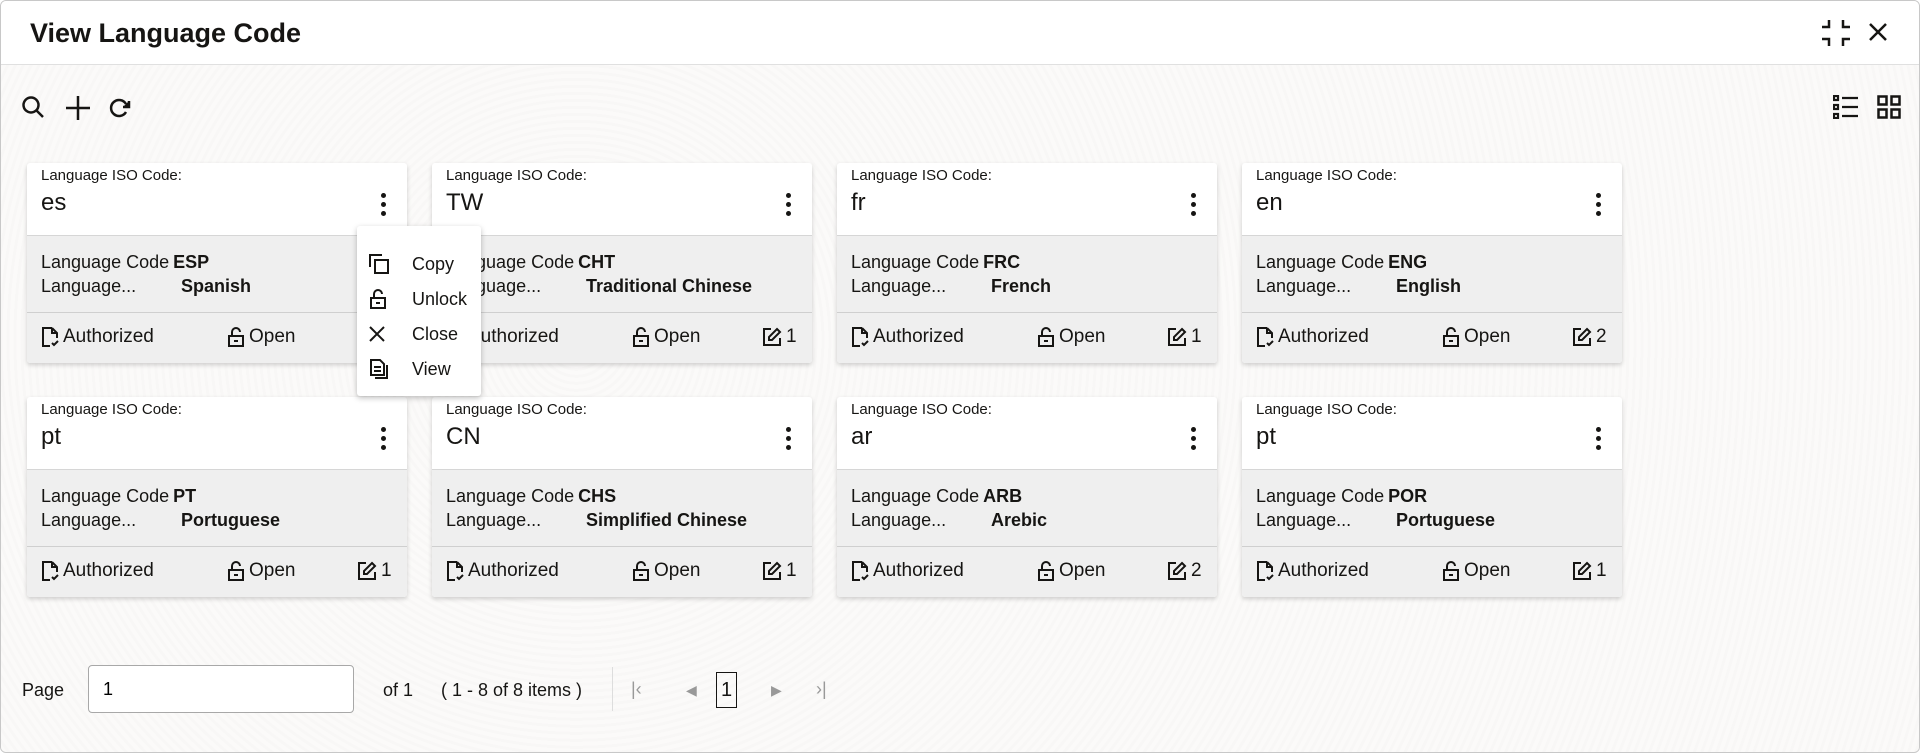 This screenshot has height=753, width=1920. Describe the element at coordinates (1889, 107) in the screenshot. I see `grid-view-icon` at that location.